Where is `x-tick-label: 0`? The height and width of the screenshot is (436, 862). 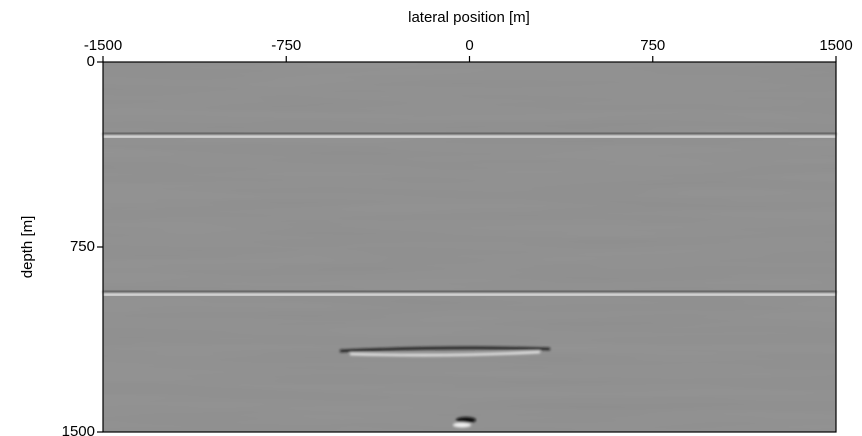 x-tick-label: 0 is located at coordinates (469, 45).